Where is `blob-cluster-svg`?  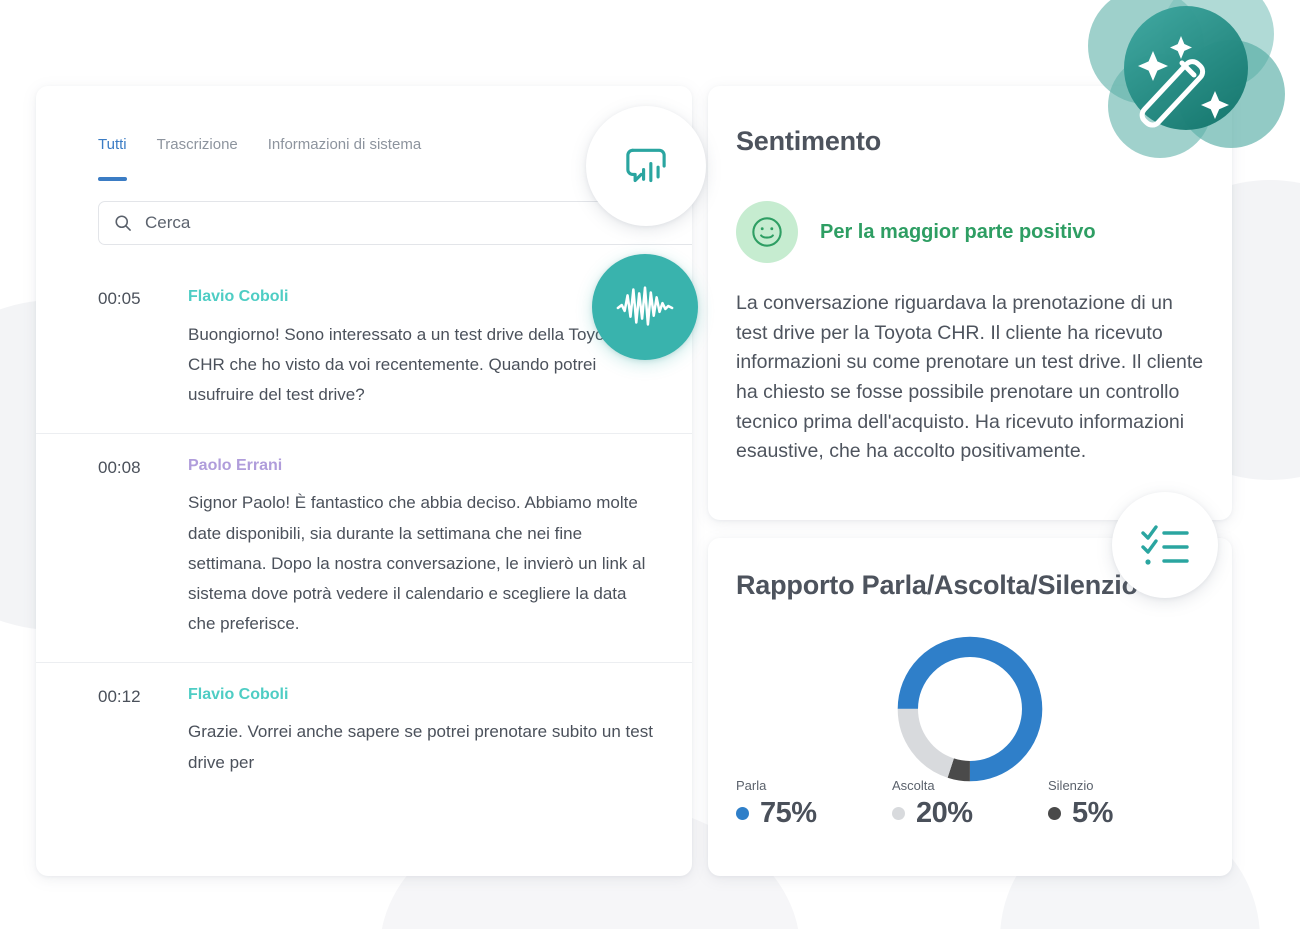
blob-cluster-svg is located at coordinates (1186, 79).